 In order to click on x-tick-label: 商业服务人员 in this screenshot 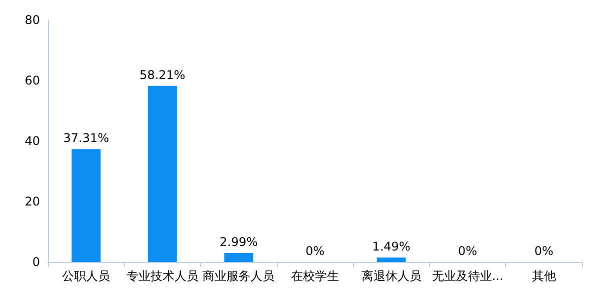, I will do `click(238, 276)`.